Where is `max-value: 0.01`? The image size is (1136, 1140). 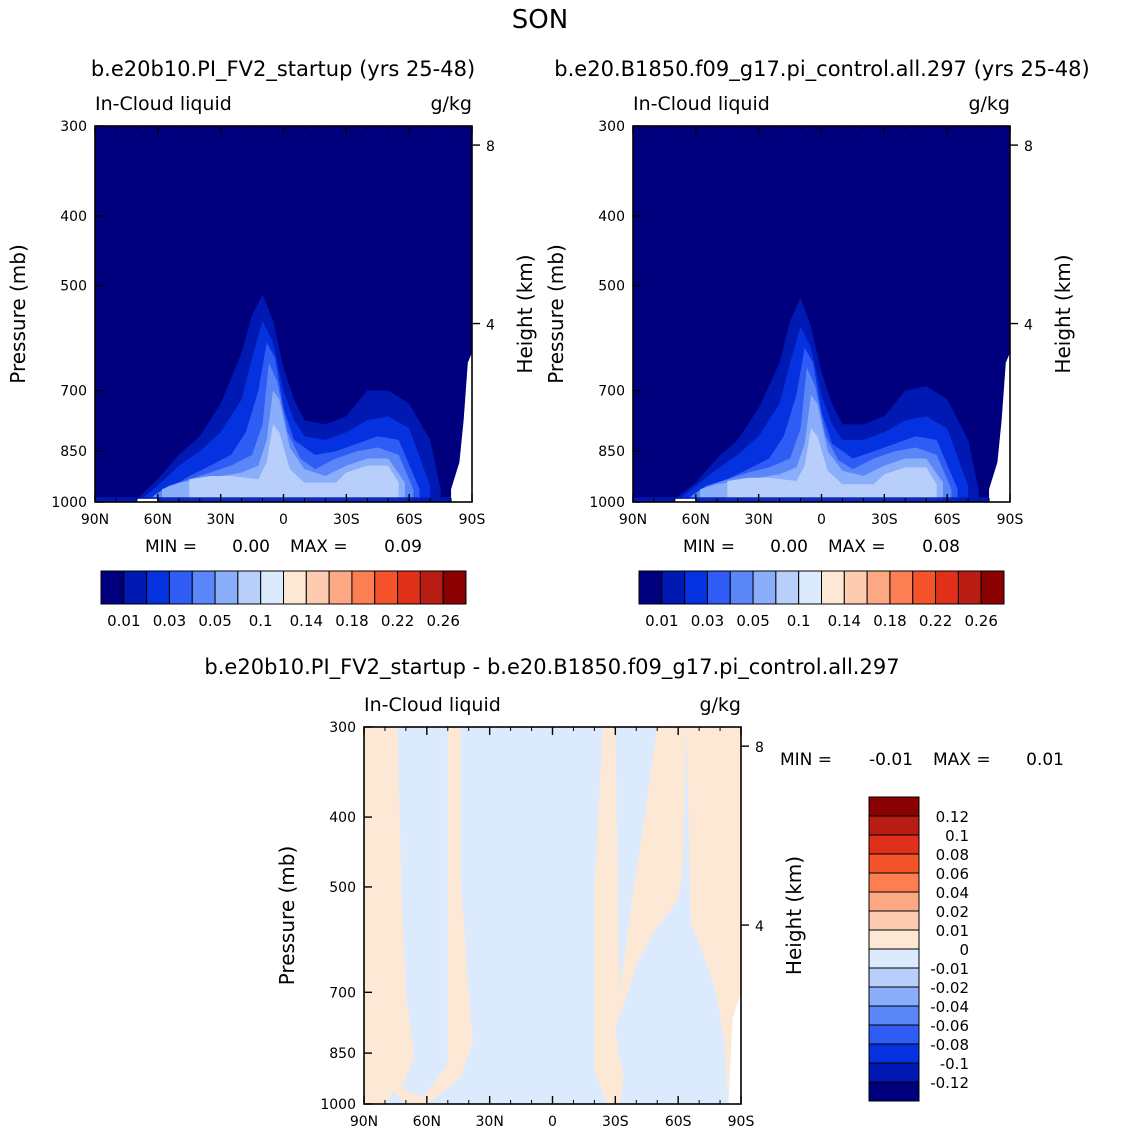
max-value: 0.01 is located at coordinates (1045, 760).